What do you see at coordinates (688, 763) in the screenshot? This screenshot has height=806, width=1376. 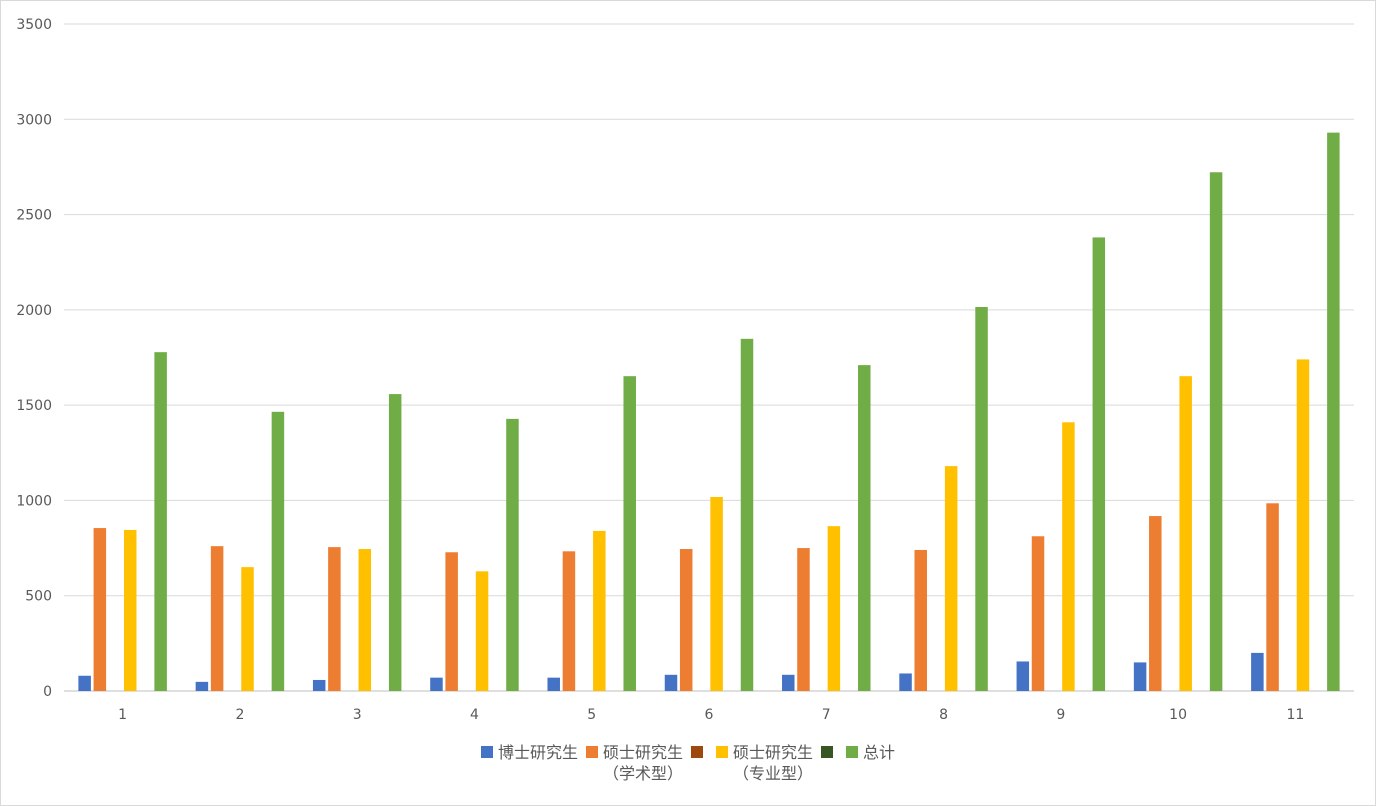 I see `legend: 博士研究生 硕士研究生 （学术型） 硕士研究生 （专业型） 总计` at bounding box center [688, 763].